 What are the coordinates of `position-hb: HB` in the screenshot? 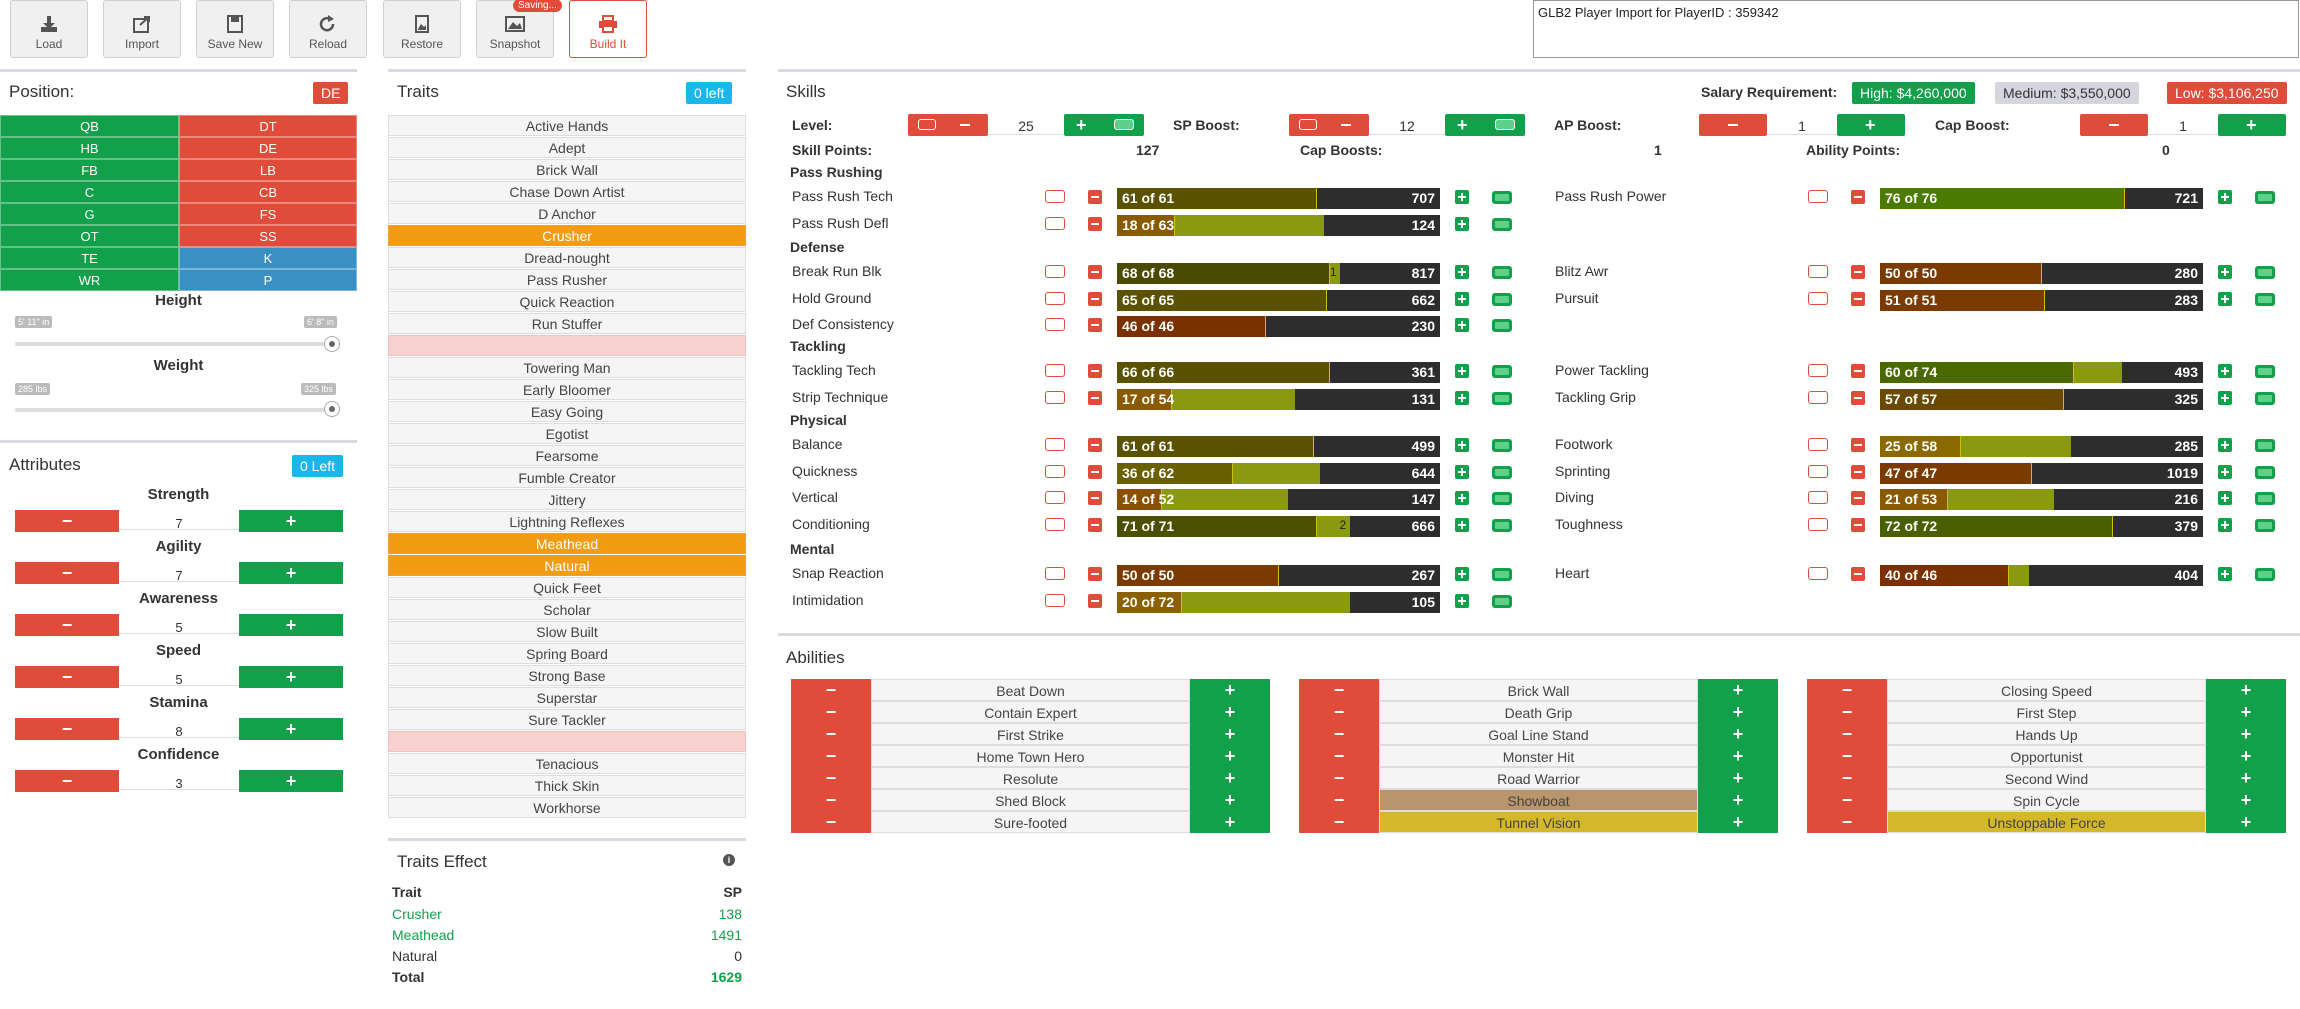 It's located at (89, 148).